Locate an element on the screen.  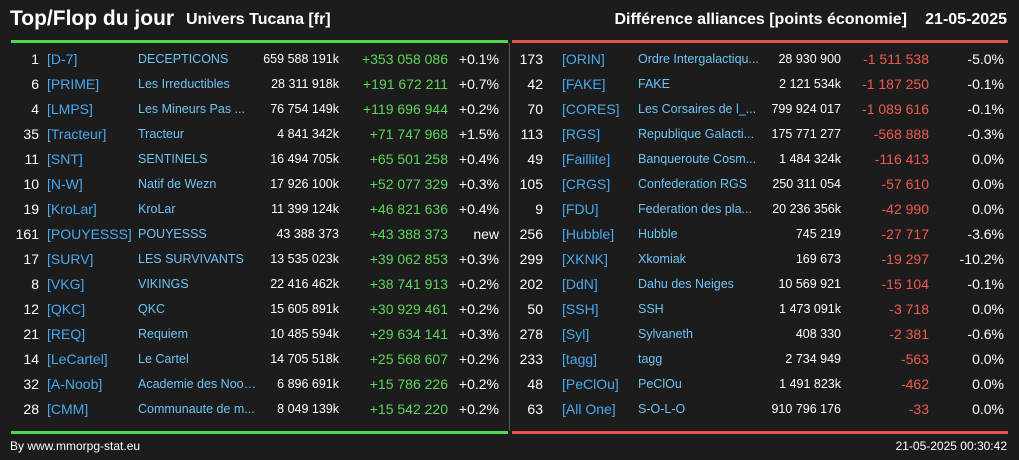
flop-row: 48 [PeClOu] PeClOu 1 491 823k -462 0.0% is located at coordinates (760, 384).